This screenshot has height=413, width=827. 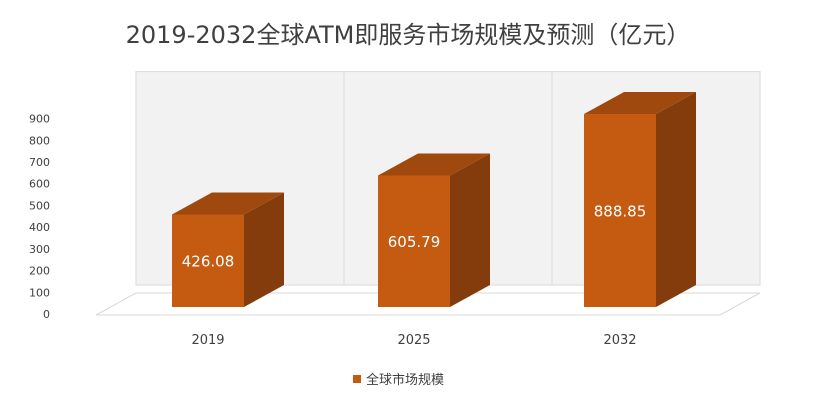 I want to click on y-tick-label: 400, so click(x=39, y=227).